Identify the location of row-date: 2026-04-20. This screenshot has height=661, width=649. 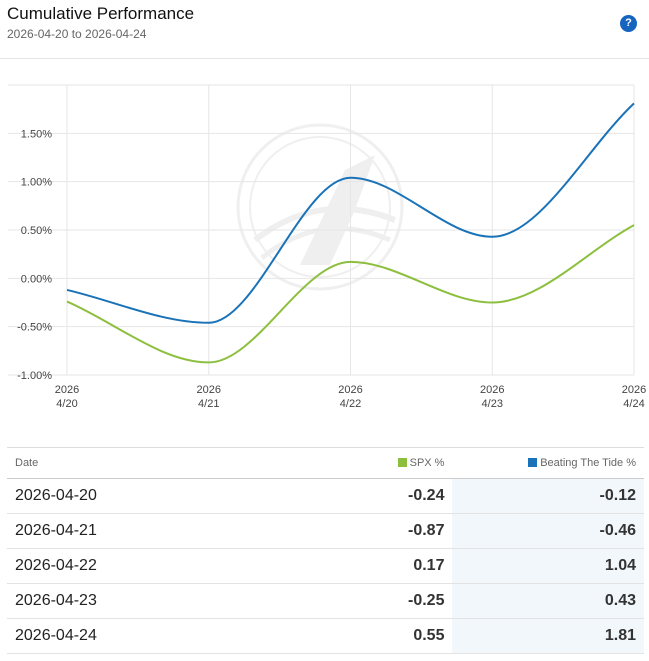
(171, 496).